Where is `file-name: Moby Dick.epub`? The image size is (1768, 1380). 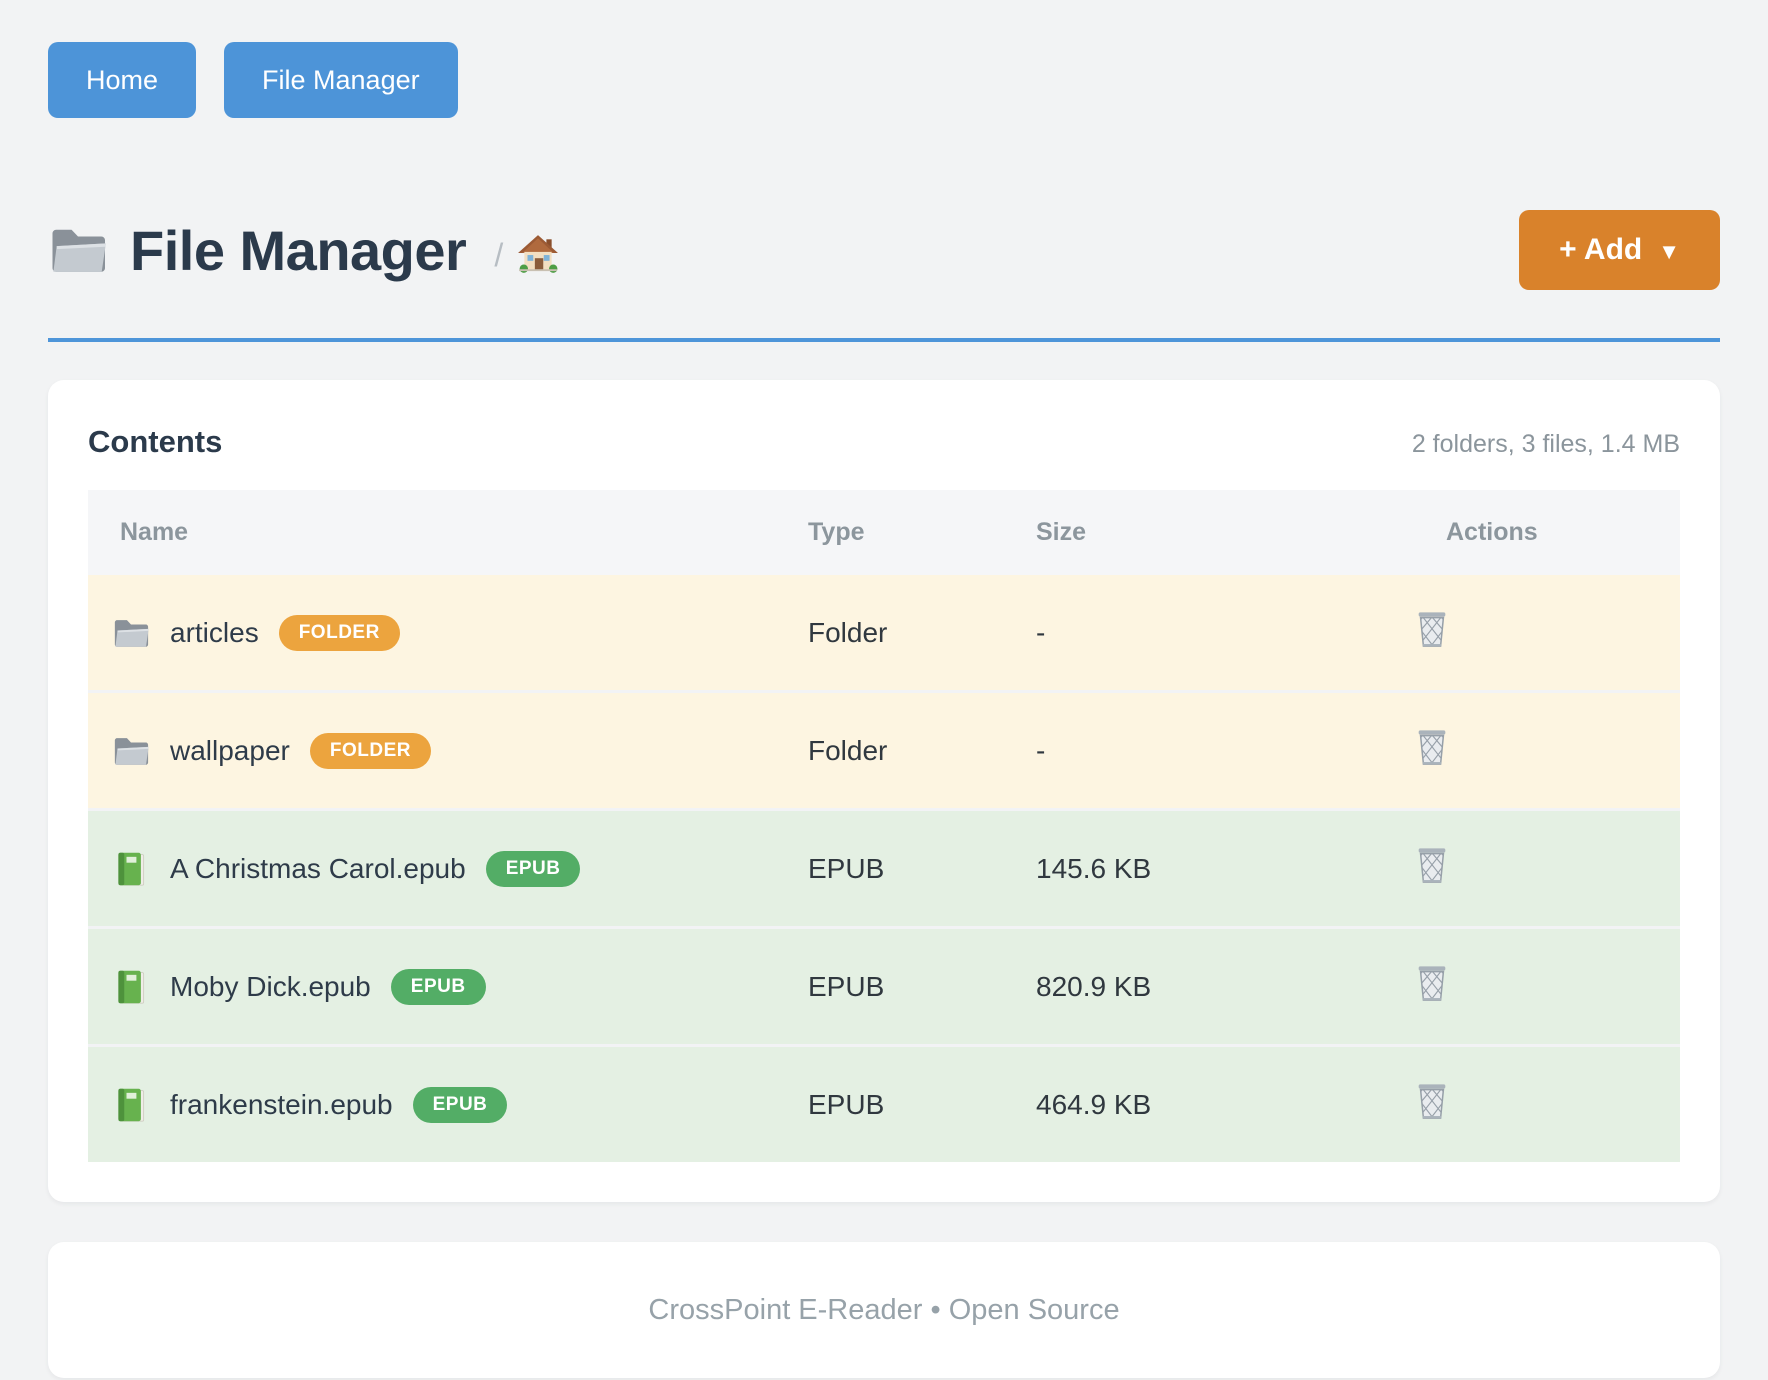
file-name: Moby Dick.epub is located at coordinates (270, 986).